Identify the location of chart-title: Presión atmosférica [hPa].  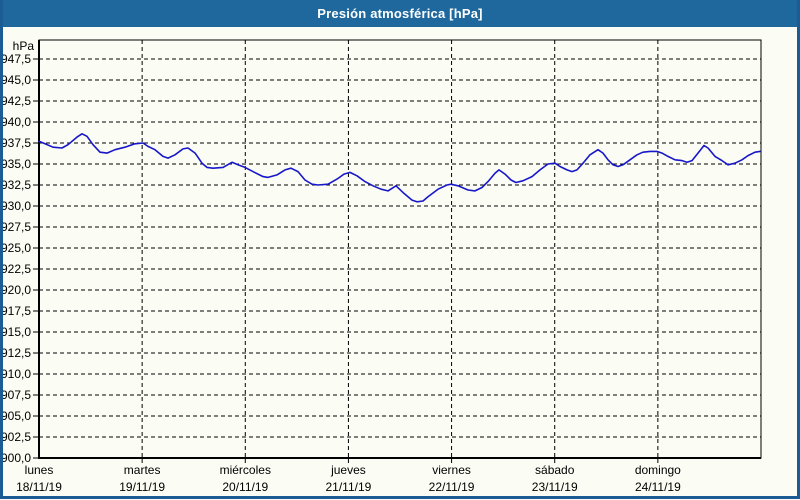
(400, 13).